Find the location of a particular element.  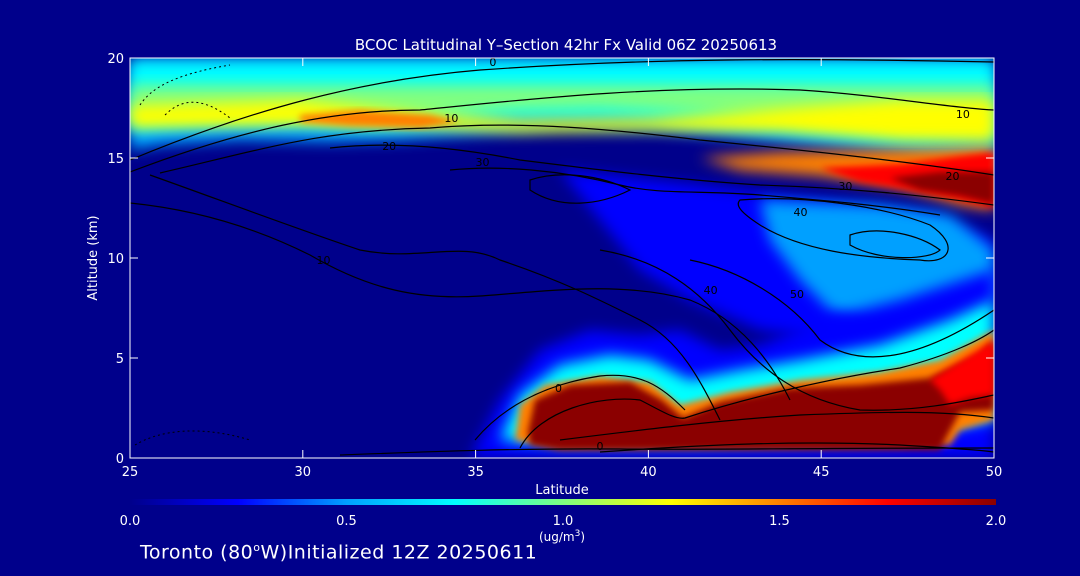

footer-rest: W)Initialized 12Z 20250611 is located at coordinates (399, 552).